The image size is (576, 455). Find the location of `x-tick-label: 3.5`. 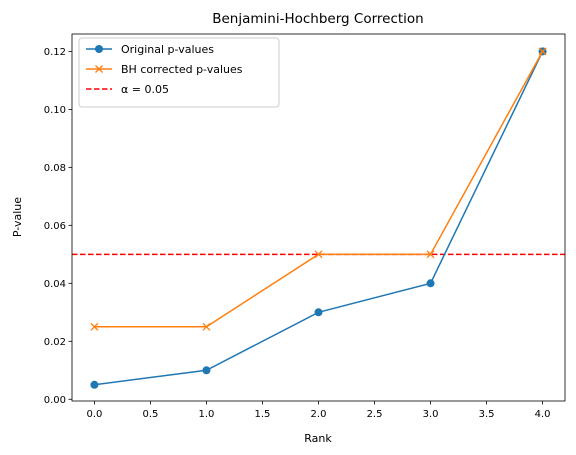

x-tick-label: 3.5 is located at coordinates (487, 414).